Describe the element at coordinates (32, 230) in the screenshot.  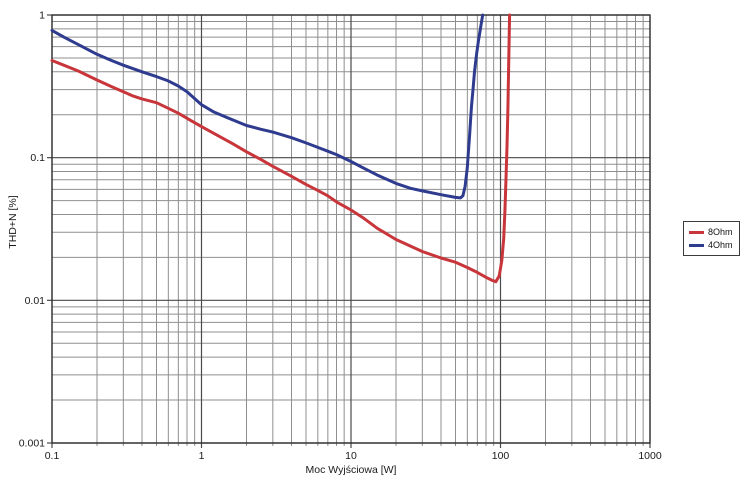
I see `y-tick-labels: 1 0.1 0.01 0.001` at that location.